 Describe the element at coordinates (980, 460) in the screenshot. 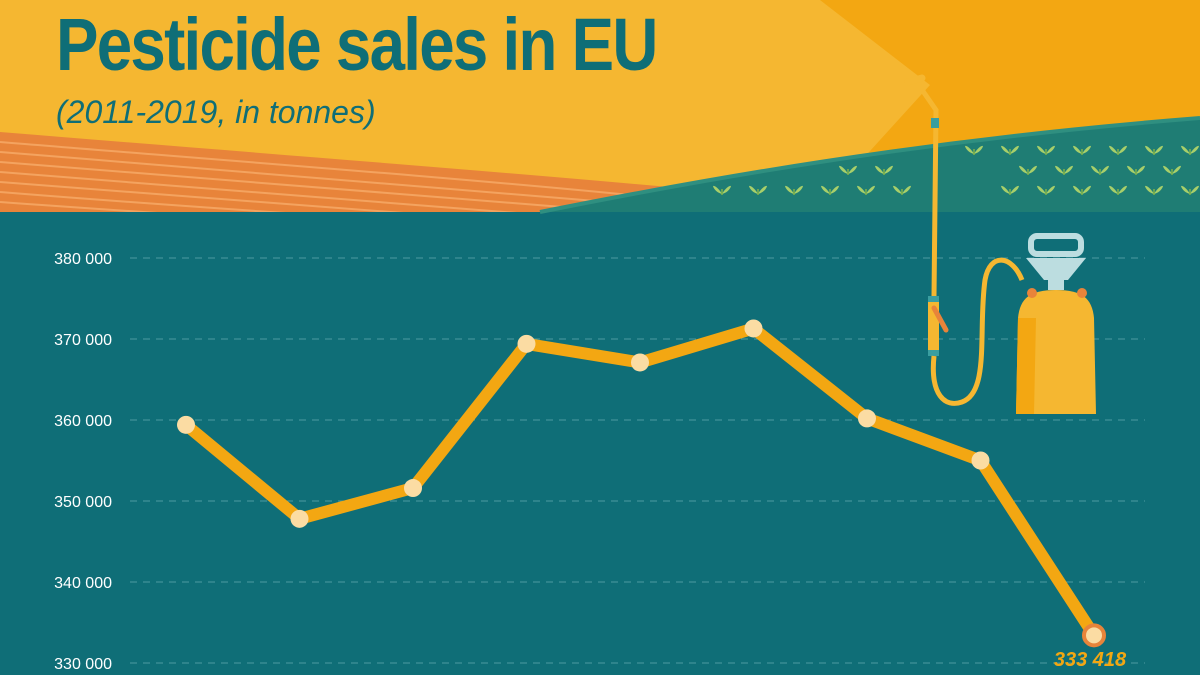

I see `data-point-2018` at that location.